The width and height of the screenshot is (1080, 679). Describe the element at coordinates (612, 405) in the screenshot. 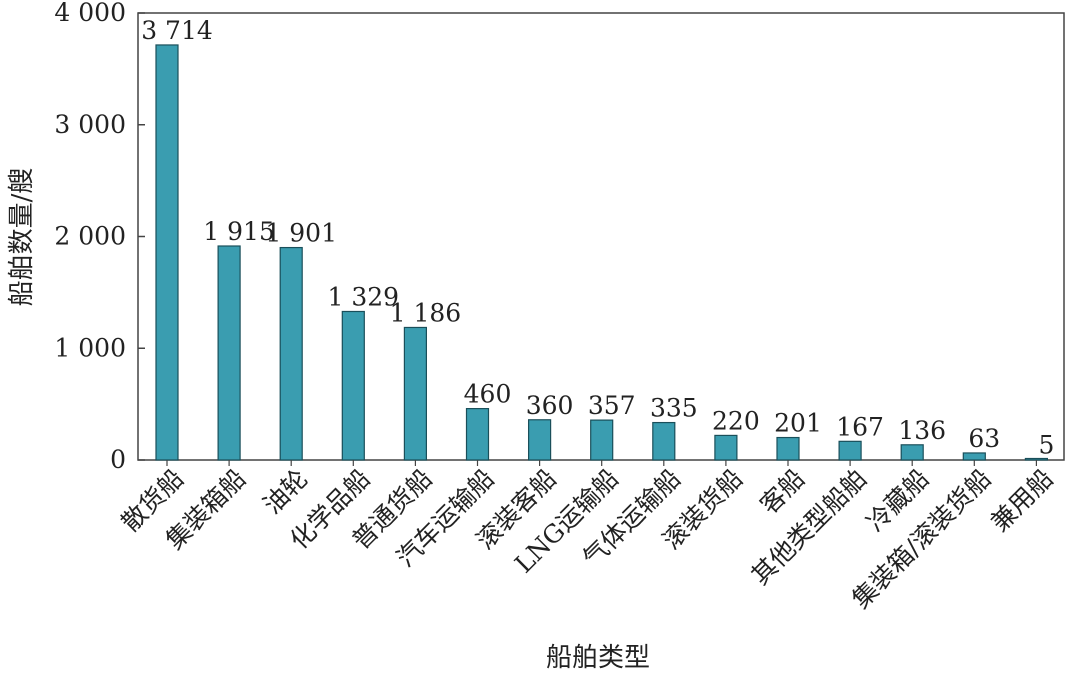

I see `data-label: 357` at that location.